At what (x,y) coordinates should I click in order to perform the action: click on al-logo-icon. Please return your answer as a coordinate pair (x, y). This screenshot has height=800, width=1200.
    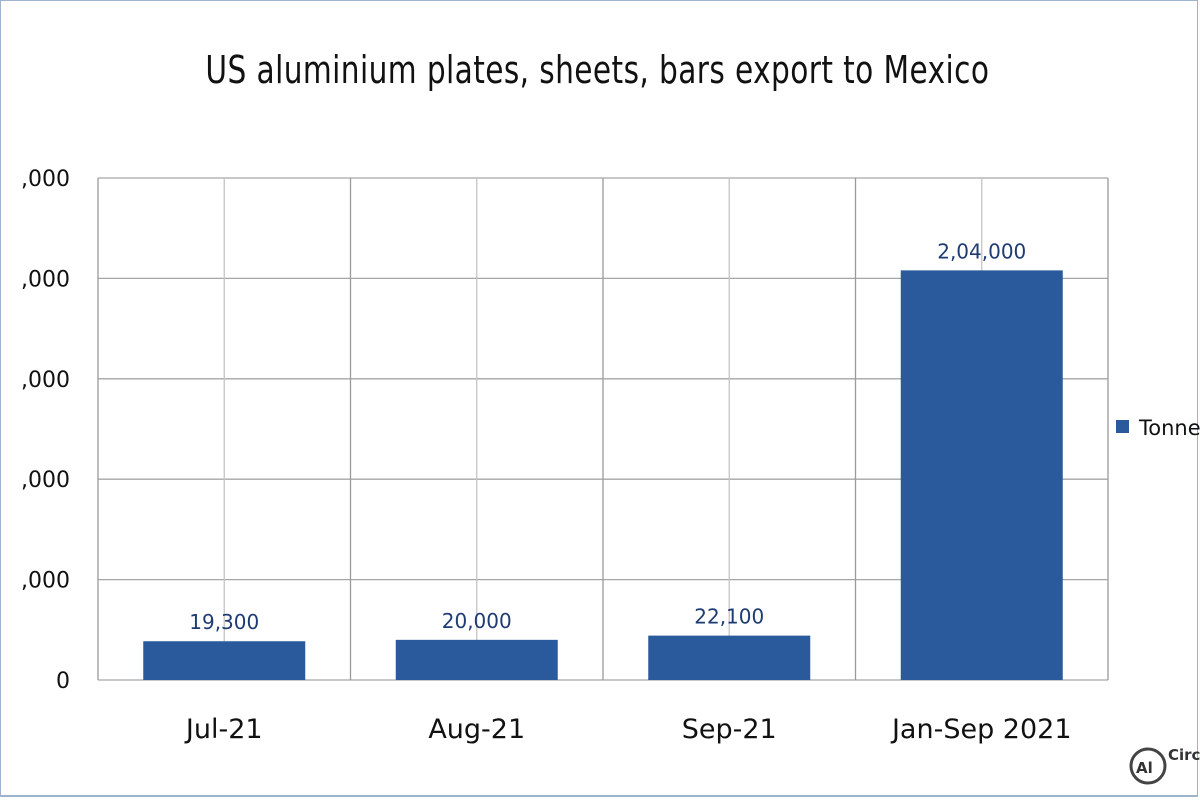
    Looking at the image, I should click on (1148, 766).